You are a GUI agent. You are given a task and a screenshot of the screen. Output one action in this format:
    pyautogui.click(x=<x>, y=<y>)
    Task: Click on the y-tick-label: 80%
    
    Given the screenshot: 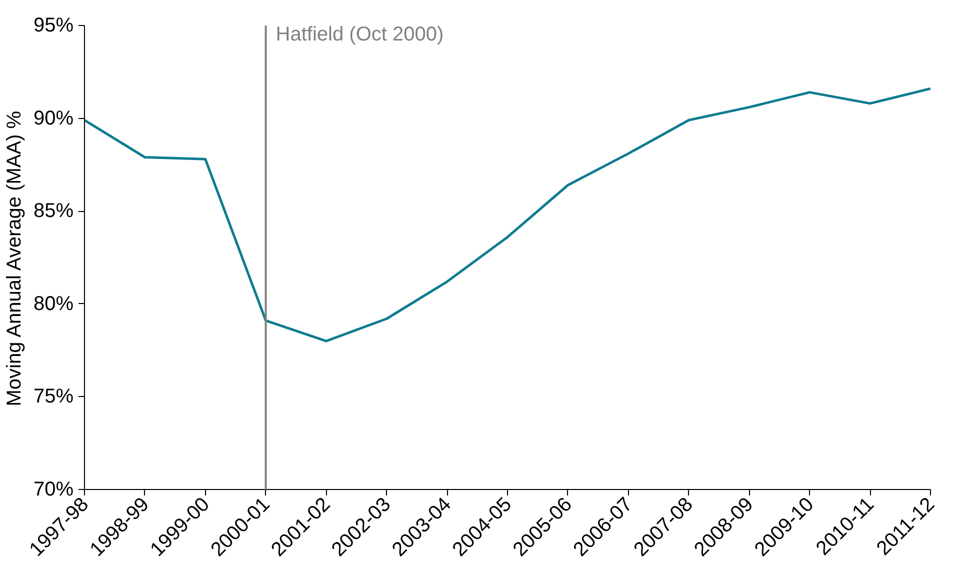 What is the action you would take?
    pyautogui.click(x=53, y=303)
    